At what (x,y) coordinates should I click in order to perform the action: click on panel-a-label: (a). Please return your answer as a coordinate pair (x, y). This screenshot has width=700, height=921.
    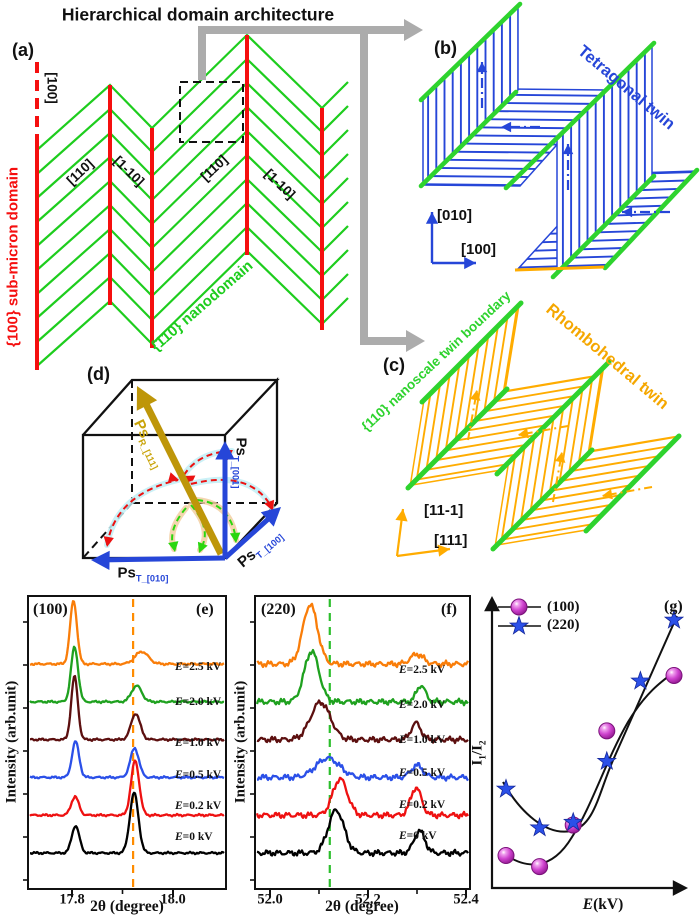
    Looking at the image, I should click on (23, 50).